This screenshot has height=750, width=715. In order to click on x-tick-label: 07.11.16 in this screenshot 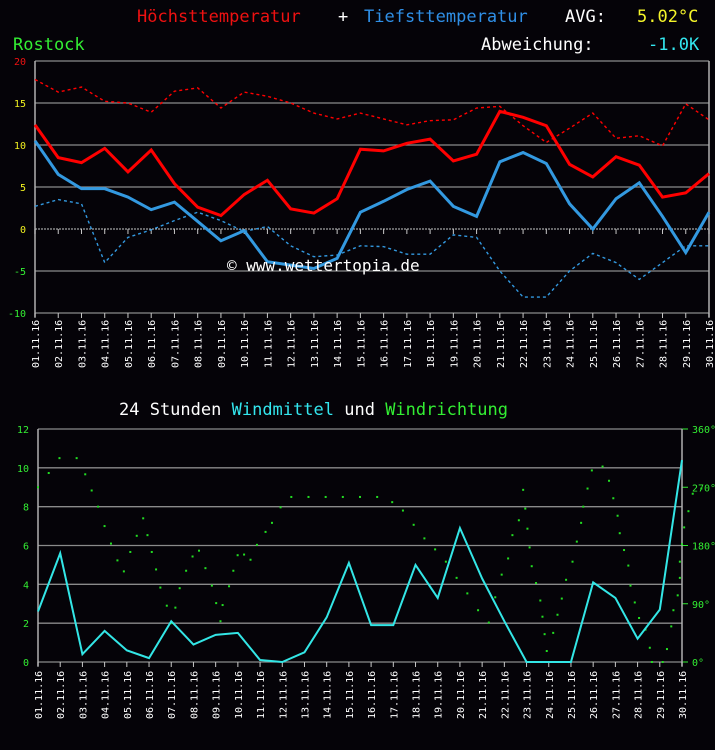, I will do `click(175, 344)`.